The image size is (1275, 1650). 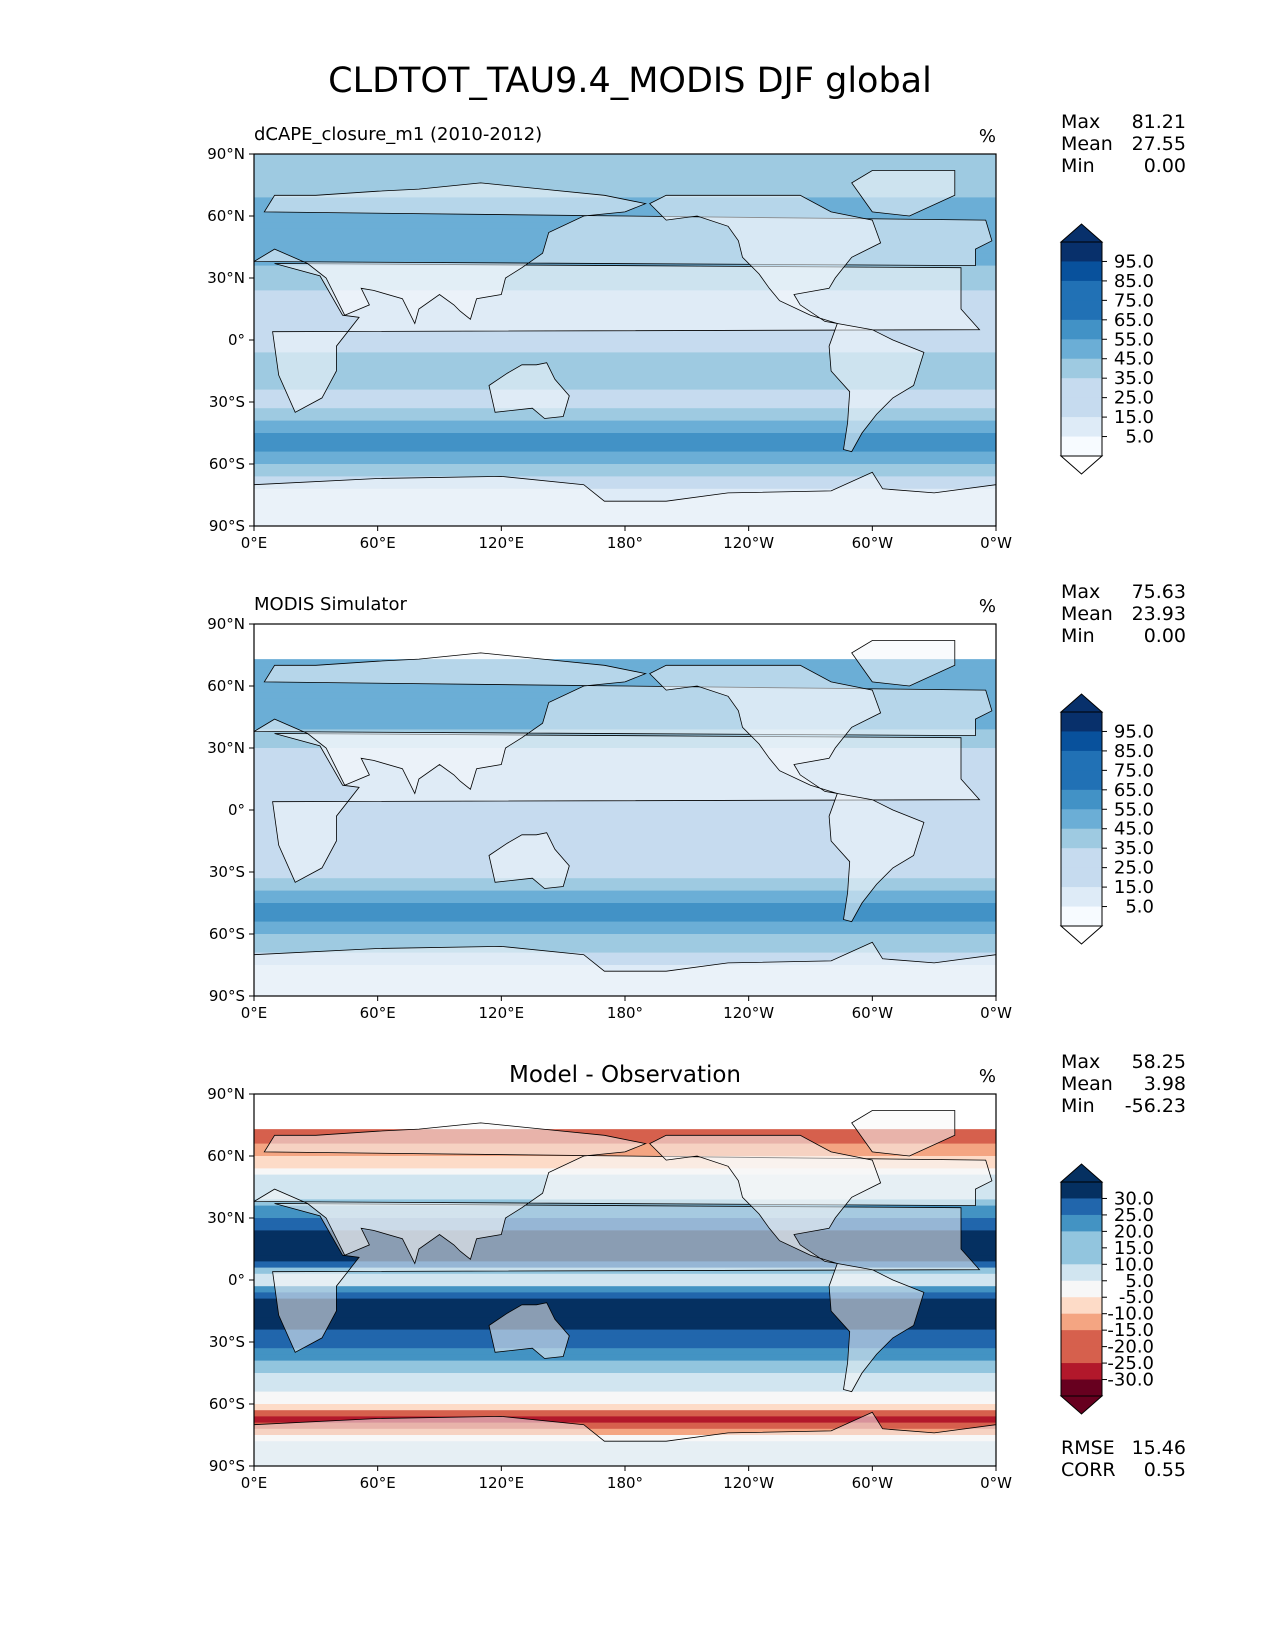 I want to click on colorbar-tick-label: 30.0, so click(x=1134, y=1198).